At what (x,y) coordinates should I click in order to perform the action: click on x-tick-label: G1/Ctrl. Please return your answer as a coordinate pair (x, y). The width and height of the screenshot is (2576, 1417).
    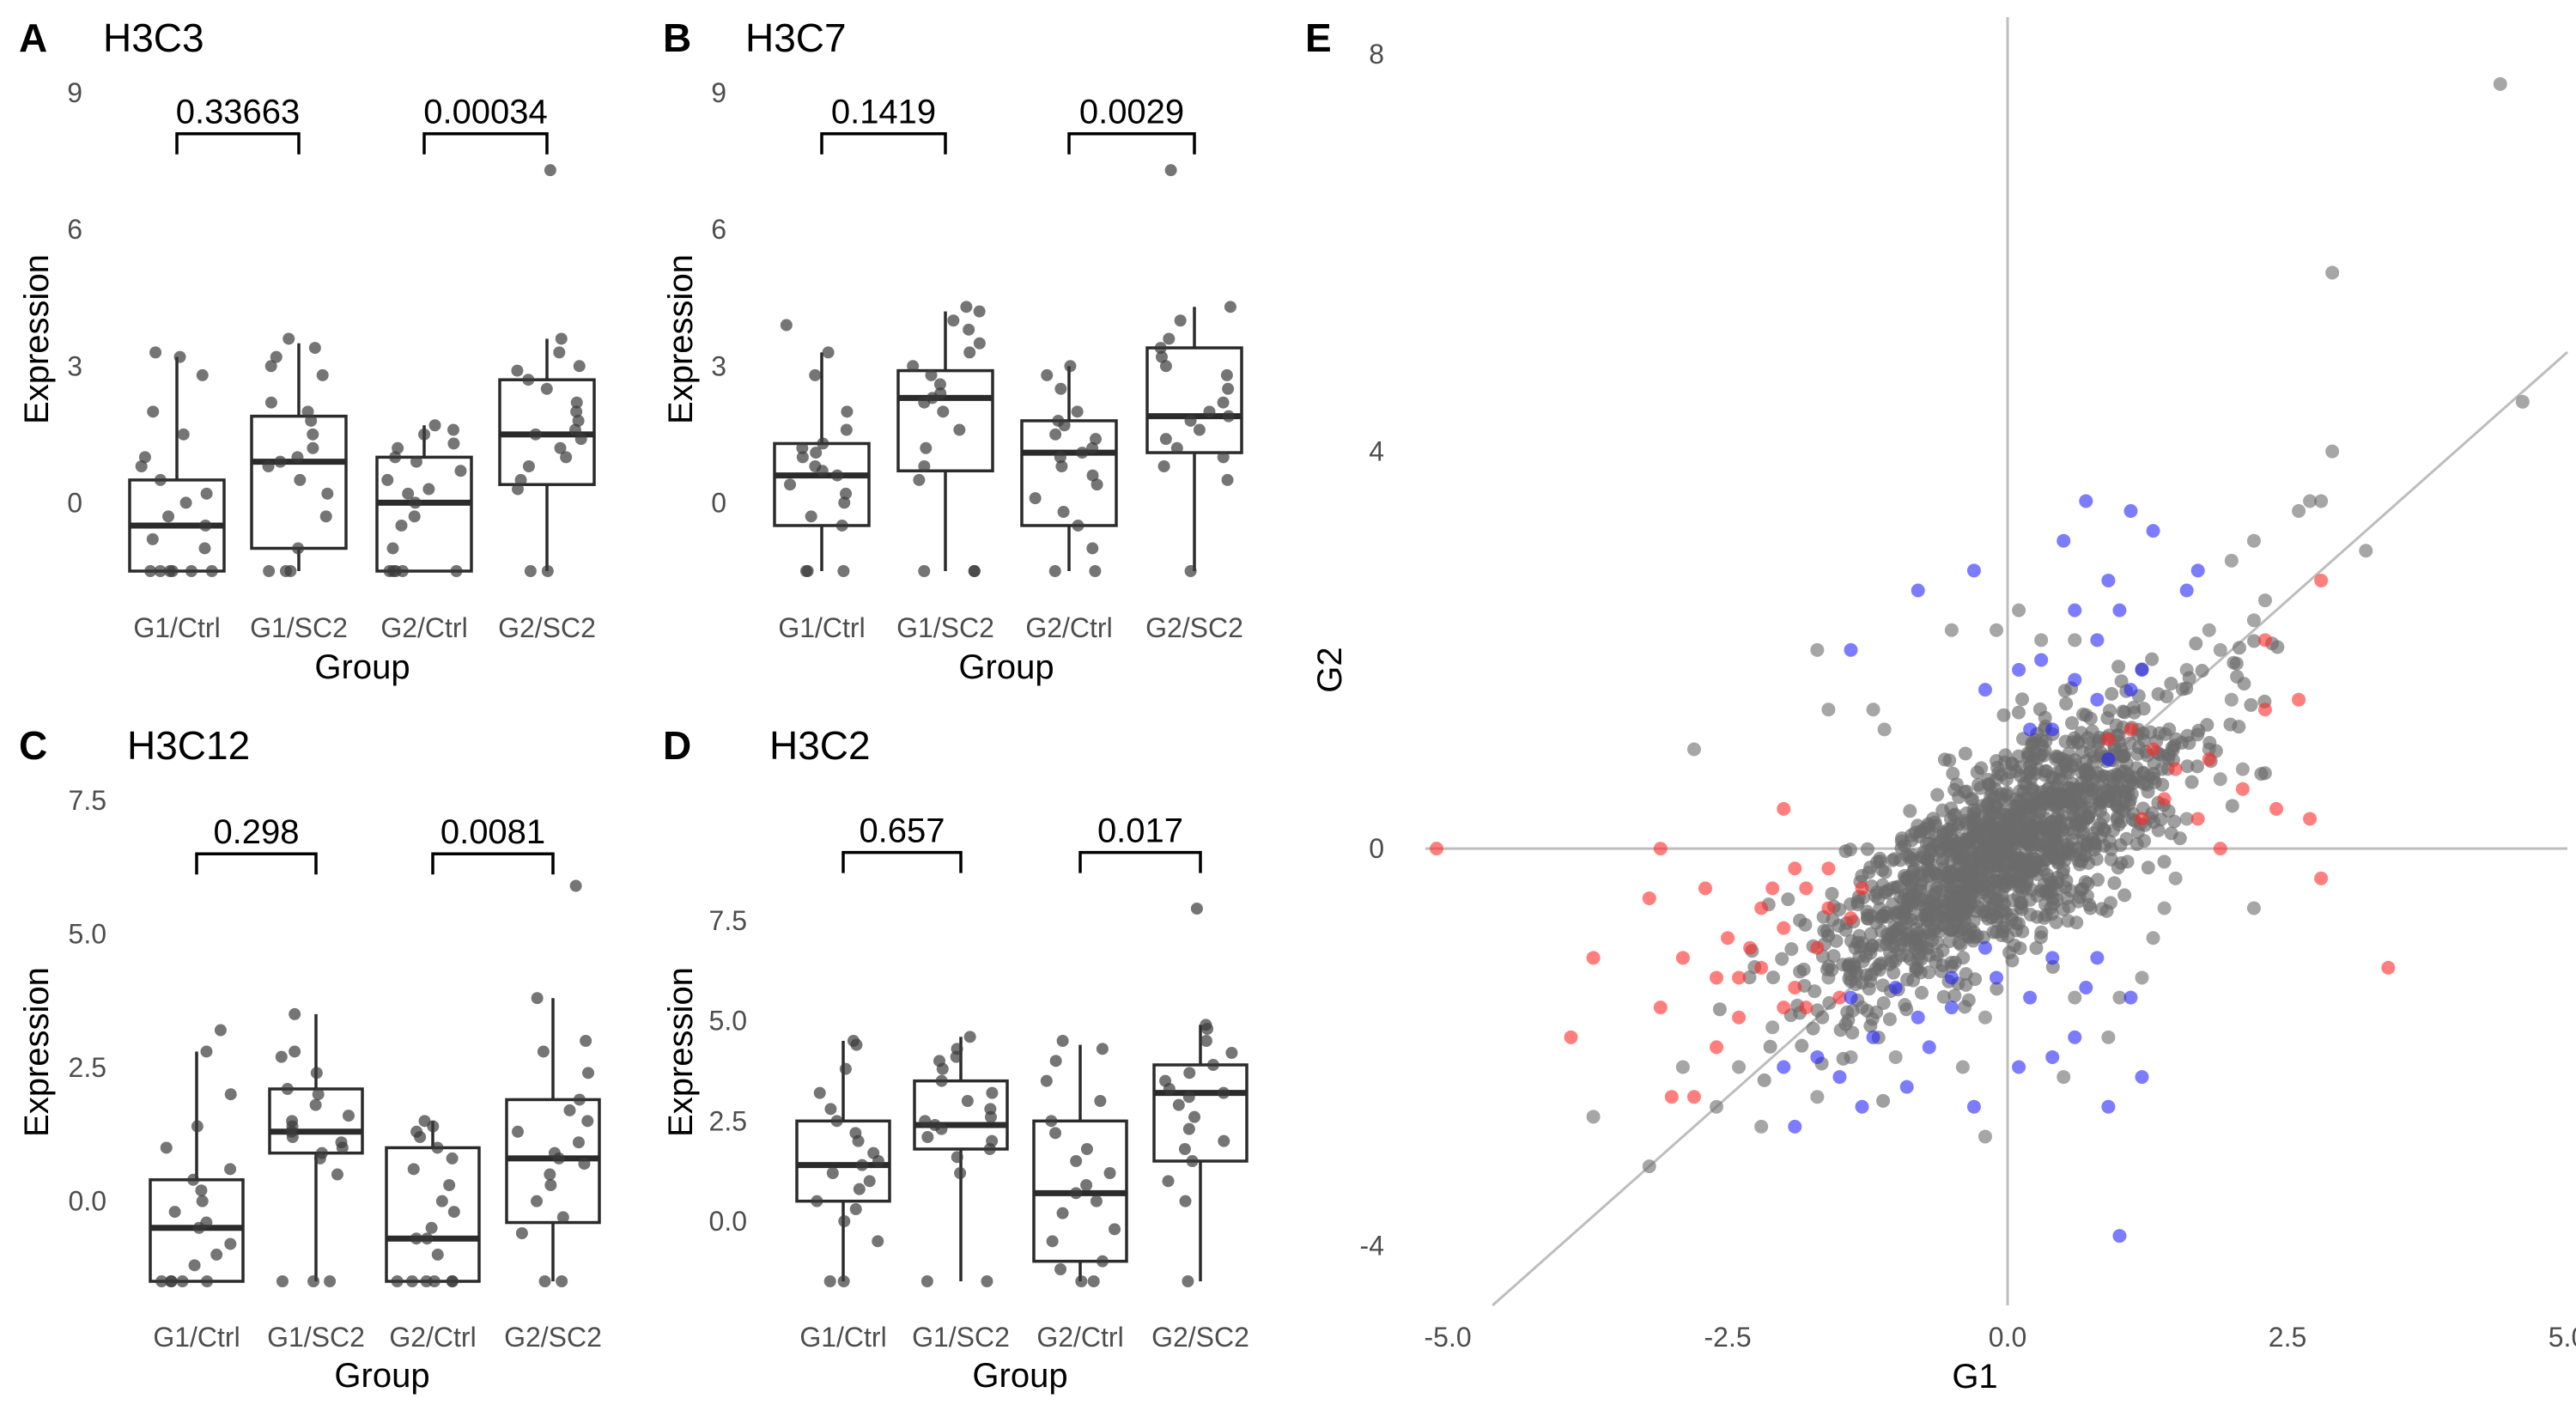
    Looking at the image, I should click on (197, 1337).